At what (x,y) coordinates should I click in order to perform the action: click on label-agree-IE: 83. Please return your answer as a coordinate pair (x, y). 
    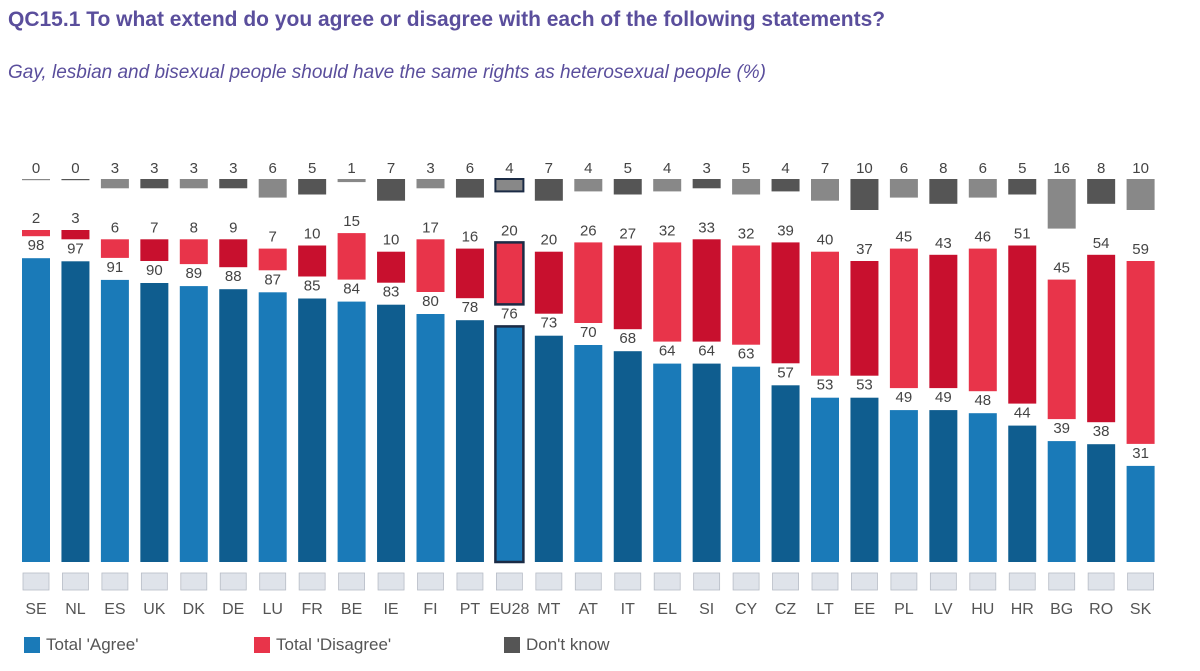
    Looking at the image, I should click on (391, 292).